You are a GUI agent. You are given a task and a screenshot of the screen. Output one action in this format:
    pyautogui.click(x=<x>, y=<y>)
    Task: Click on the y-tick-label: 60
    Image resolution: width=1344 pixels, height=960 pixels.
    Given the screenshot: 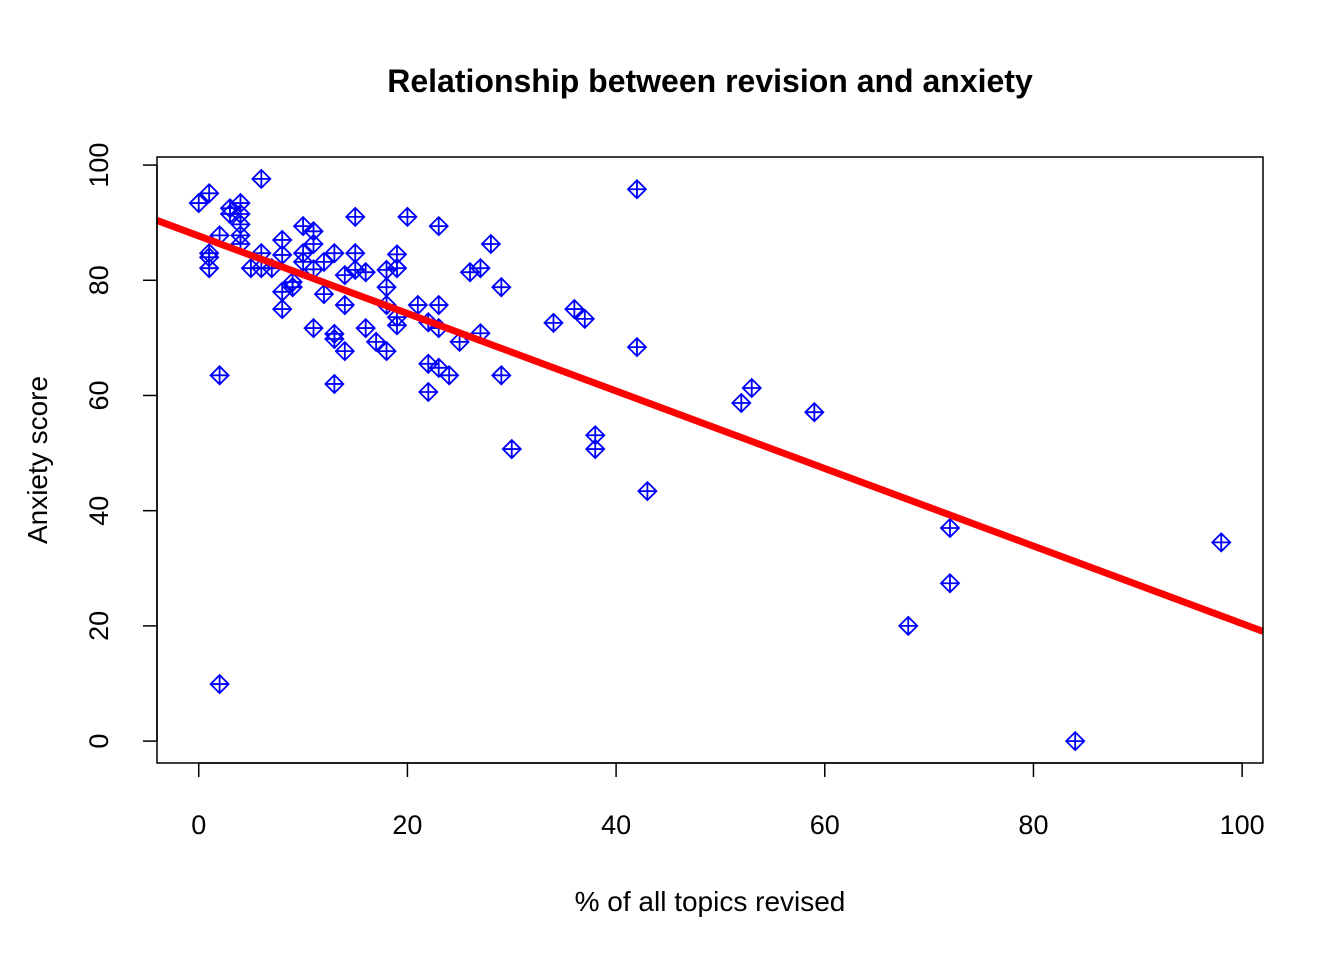 What is the action you would take?
    pyautogui.click(x=99, y=395)
    